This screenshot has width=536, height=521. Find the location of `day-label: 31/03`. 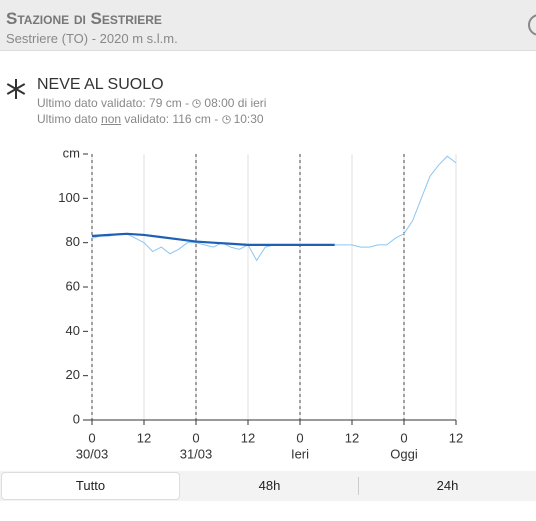

day-label: 31/03 is located at coordinates (196, 453).